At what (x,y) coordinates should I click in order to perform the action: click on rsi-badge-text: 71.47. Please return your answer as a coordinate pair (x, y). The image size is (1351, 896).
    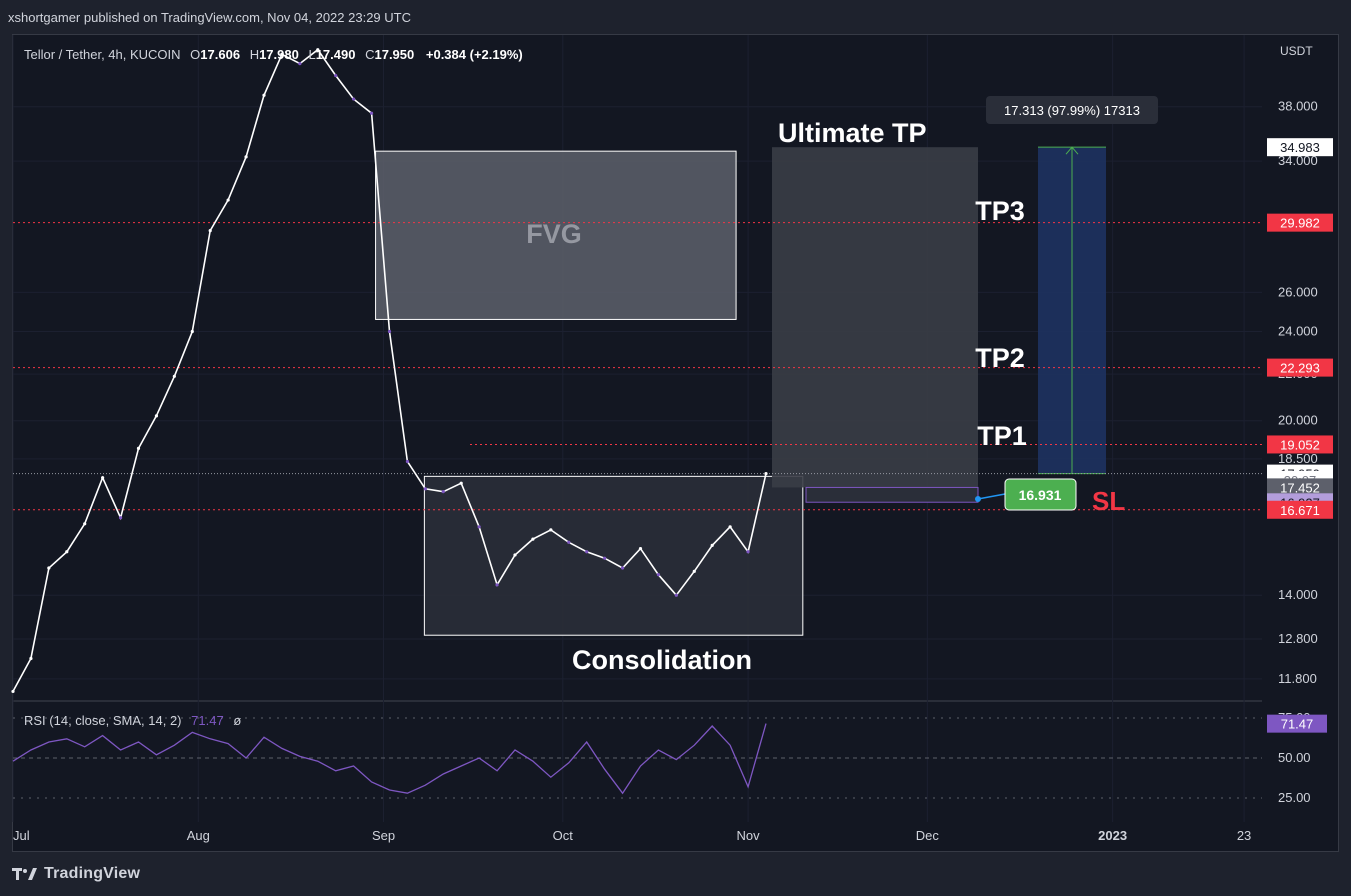
    Looking at the image, I should click on (1297, 724).